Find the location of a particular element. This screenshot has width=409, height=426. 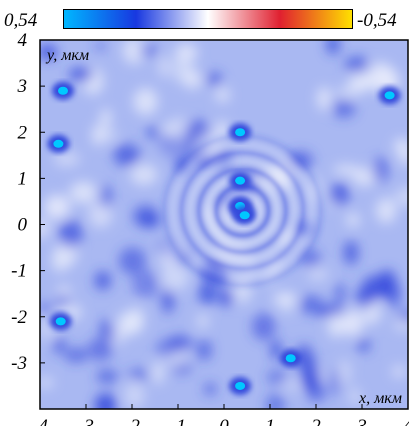

y-tick-label: -2 is located at coordinates (19, 317).